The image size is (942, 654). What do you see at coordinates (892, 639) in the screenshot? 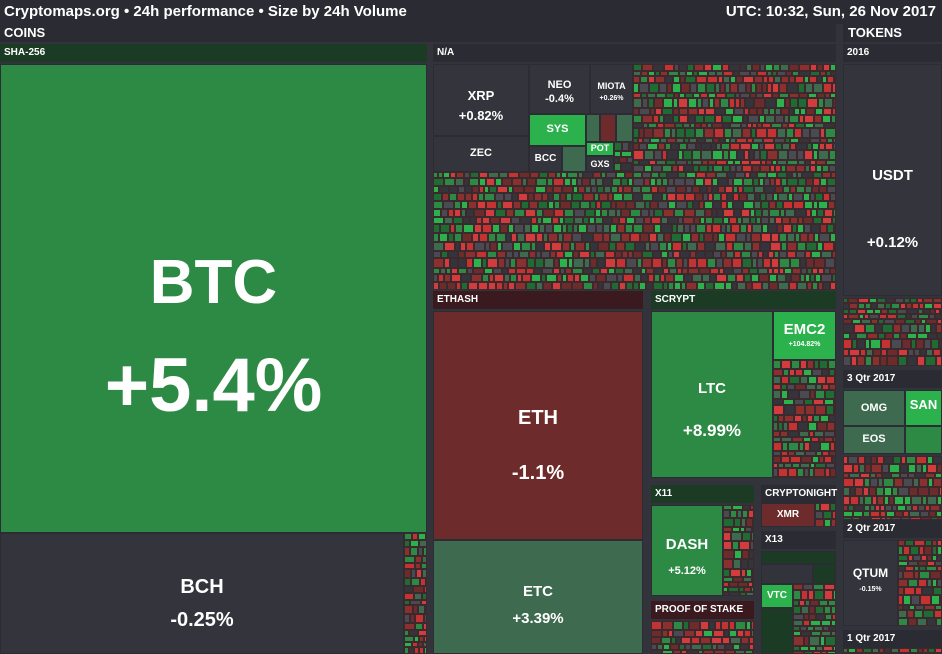
I see `group-q1-2017-header: 1 Qtr 2017` at bounding box center [892, 639].